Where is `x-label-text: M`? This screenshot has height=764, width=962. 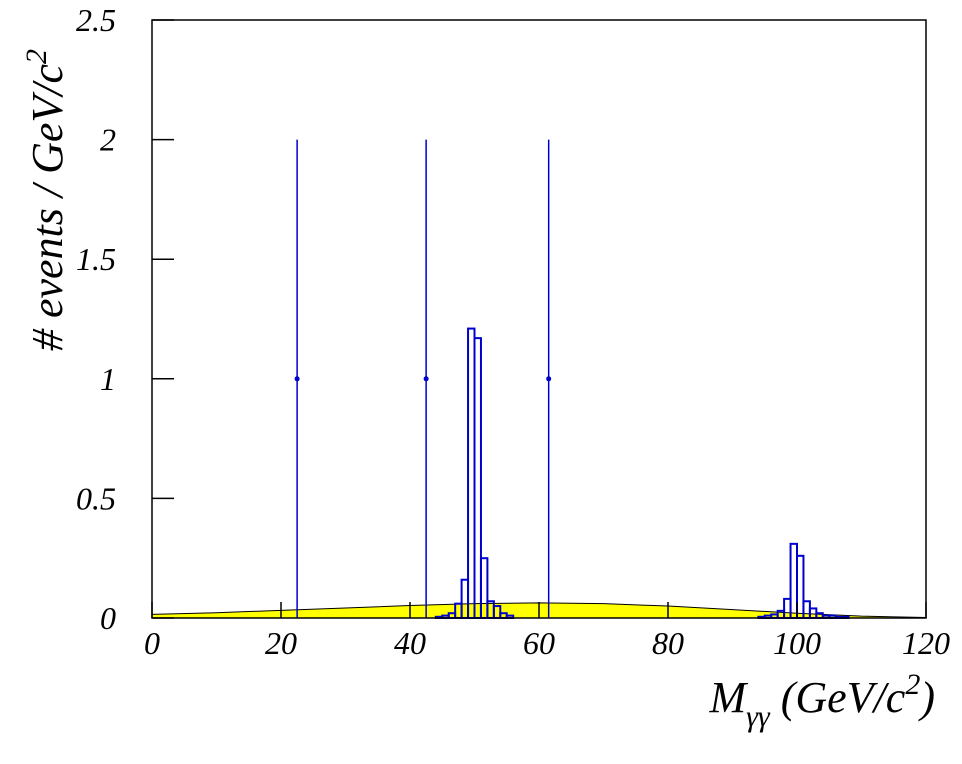 x-label-text: M is located at coordinates (728, 697).